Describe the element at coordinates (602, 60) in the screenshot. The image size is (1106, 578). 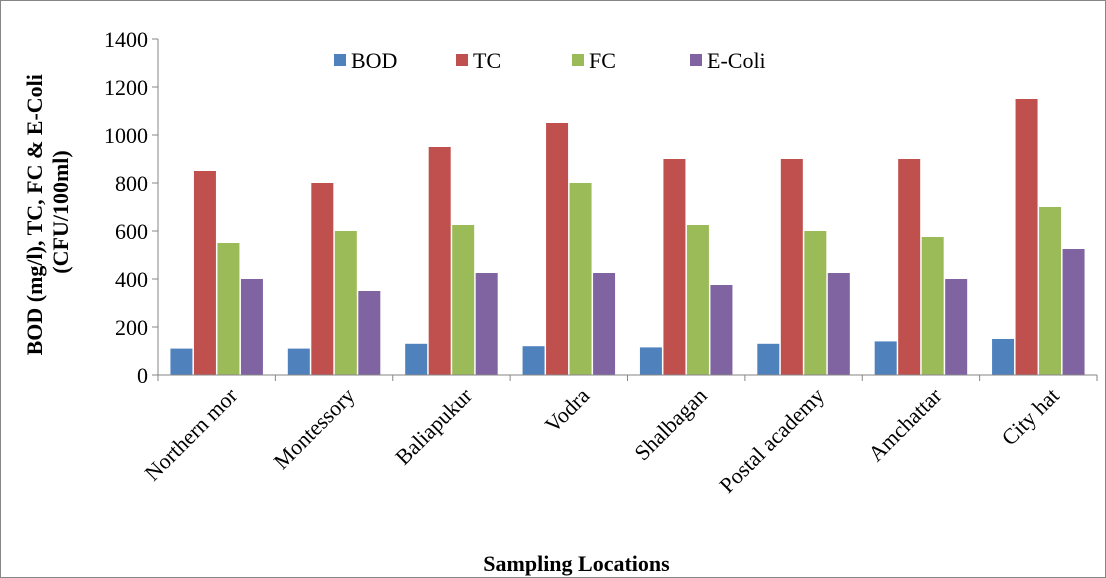
I see `legend-label: FC` at that location.